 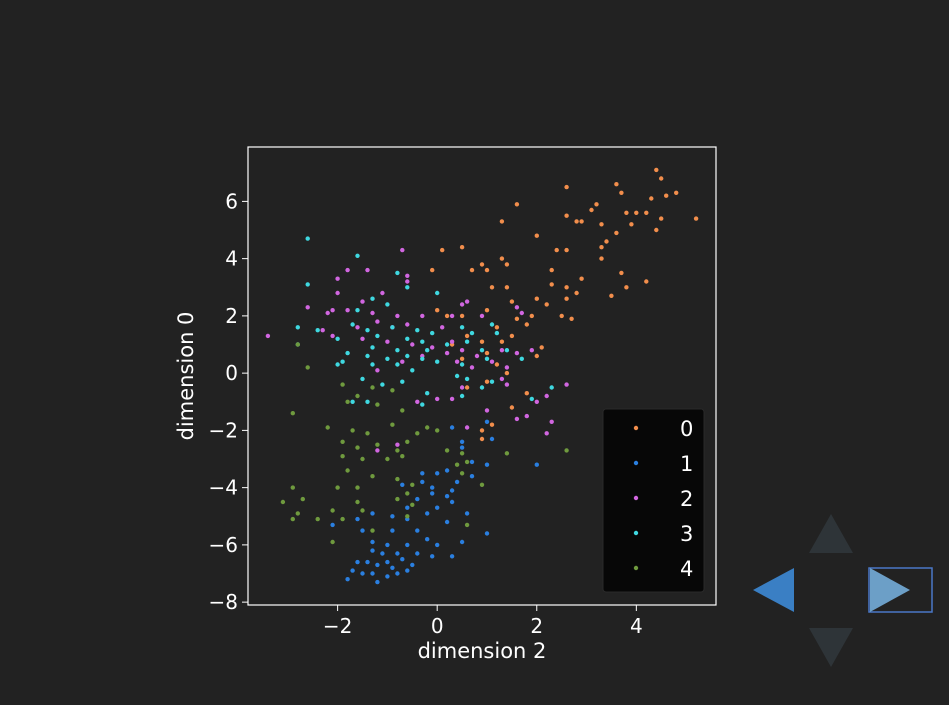 What do you see at coordinates (223, 602) in the screenshot?
I see `y-tick-label: −8` at bounding box center [223, 602].